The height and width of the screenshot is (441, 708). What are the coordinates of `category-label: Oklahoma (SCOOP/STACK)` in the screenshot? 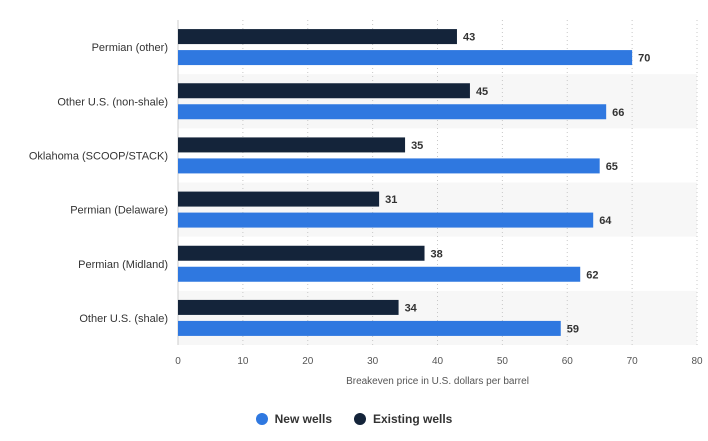 It's located at (98, 156).